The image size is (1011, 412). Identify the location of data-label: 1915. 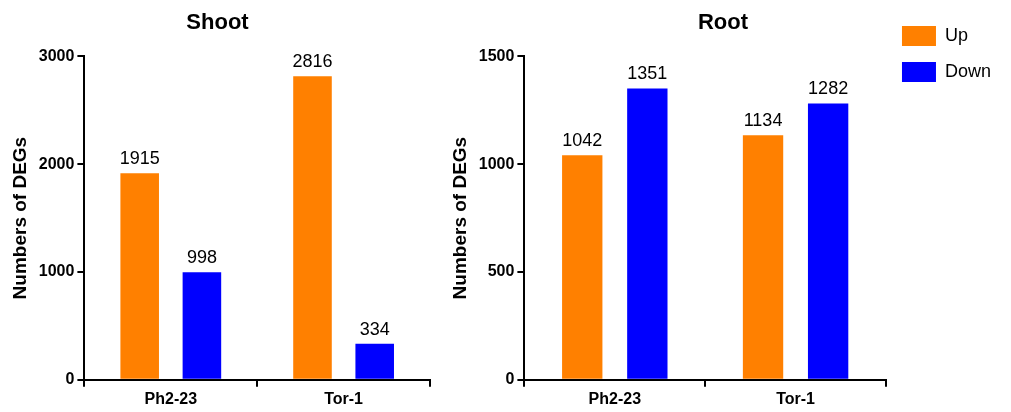
(139, 158).